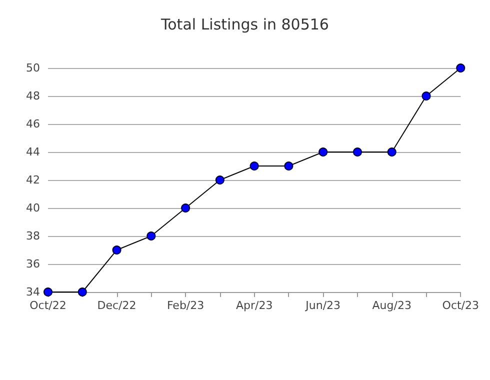 The image size is (490, 380). Describe the element at coordinates (33, 292) in the screenshot. I see `y-tick-label: 34` at that location.